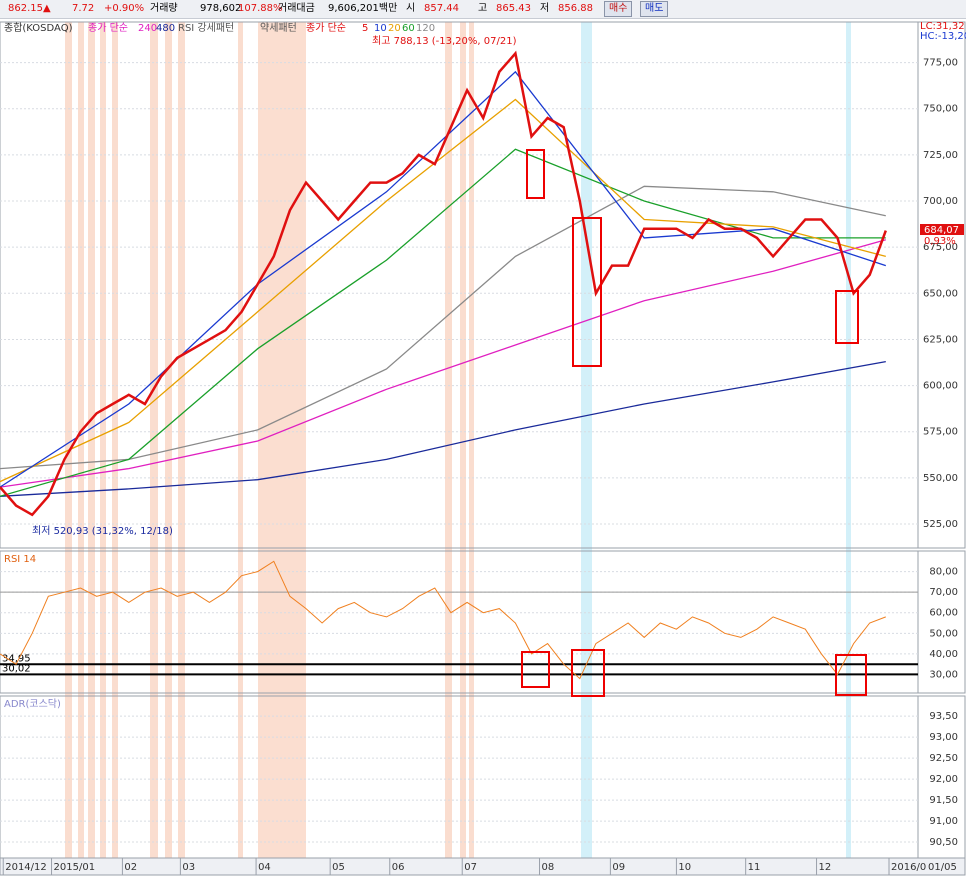  I want to click on legend-entry: 120, so click(425, 28).